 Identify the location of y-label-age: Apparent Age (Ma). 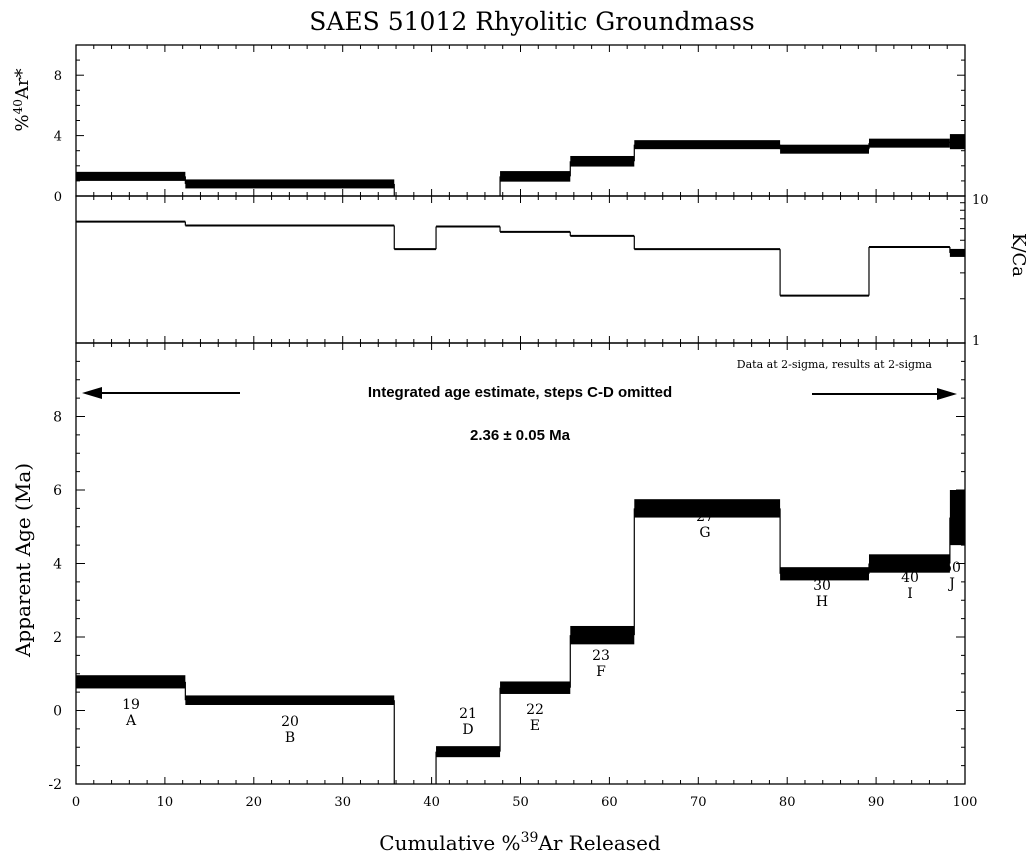
(23, 560).